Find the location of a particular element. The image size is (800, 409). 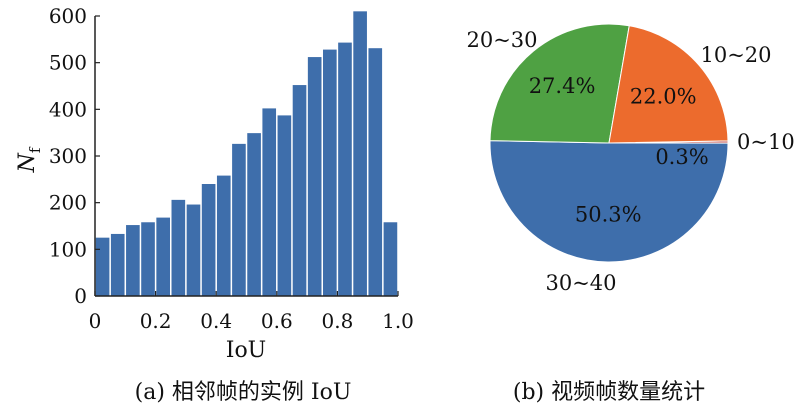

y-tick-label: 100 is located at coordinates (68, 249).